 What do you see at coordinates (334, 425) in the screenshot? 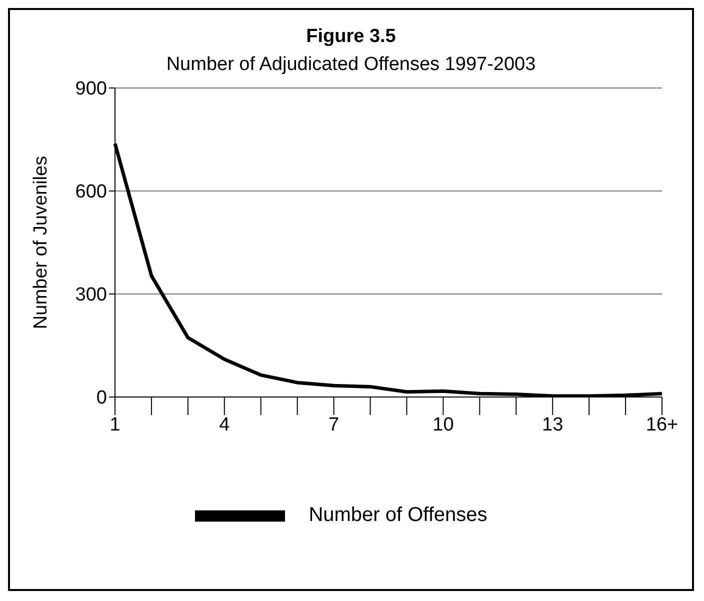
I see `x-tick-label: 7` at bounding box center [334, 425].